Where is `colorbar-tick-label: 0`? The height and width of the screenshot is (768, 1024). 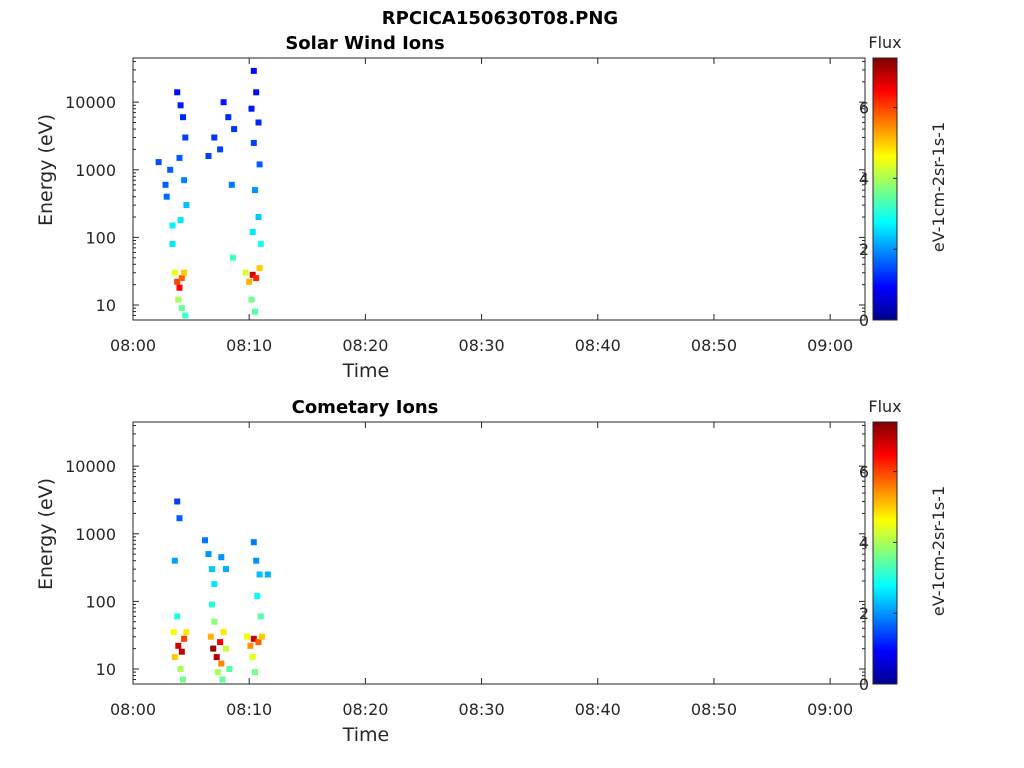 colorbar-tick-label: 0 is located at coordinates (864, 320).